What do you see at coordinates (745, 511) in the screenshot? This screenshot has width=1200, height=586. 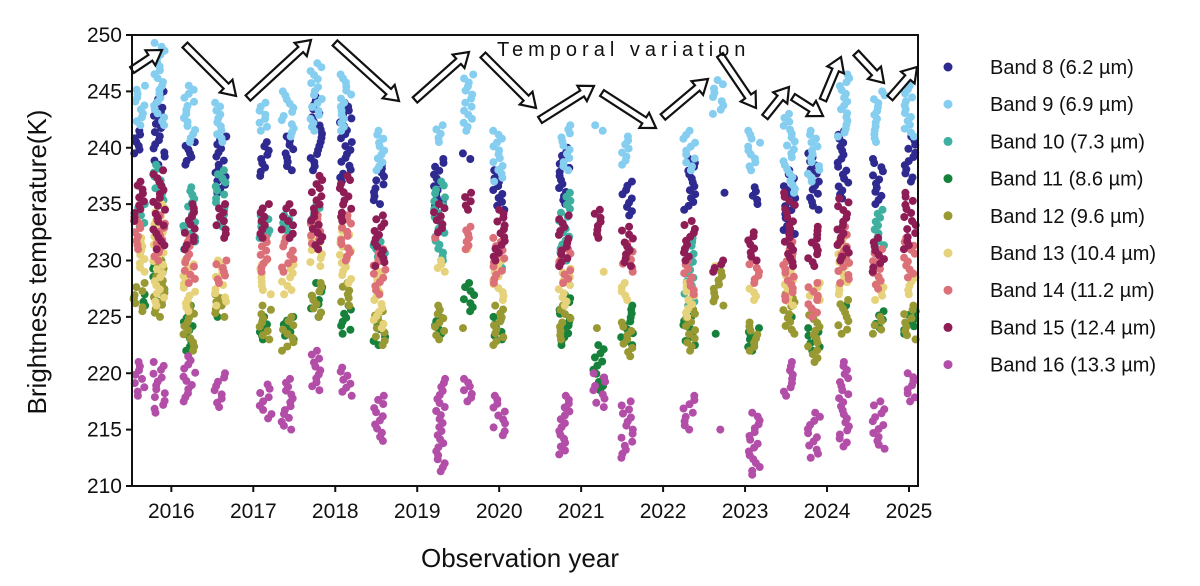 I see `x-tick-label: 2023` at bounding box center [745, 511].